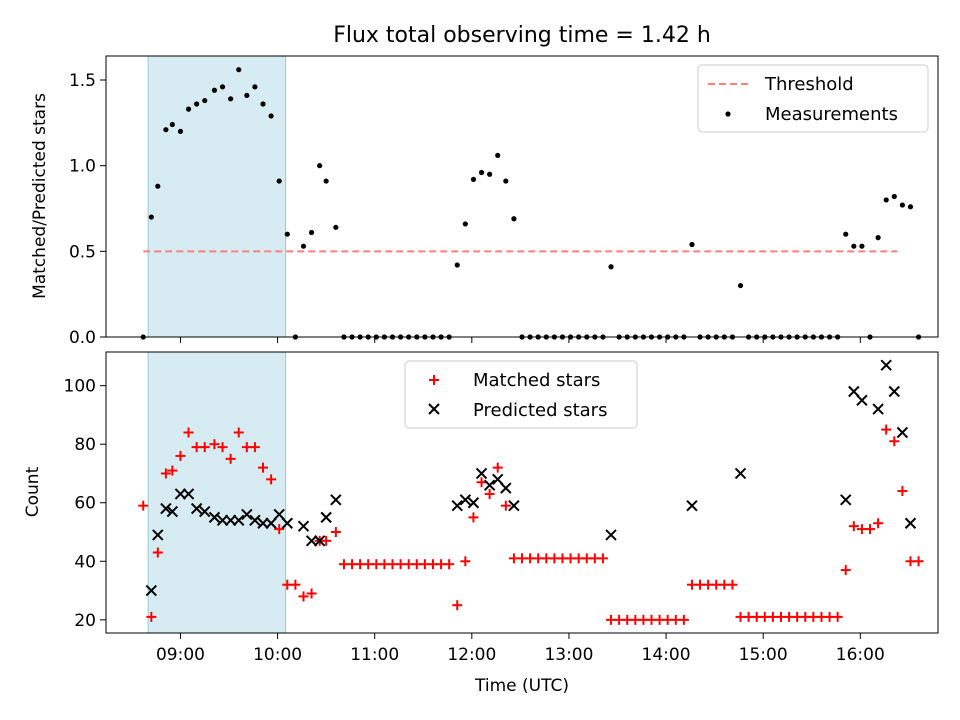  I want to click on bottom-y-tick-label: 20, so click(85, 621).